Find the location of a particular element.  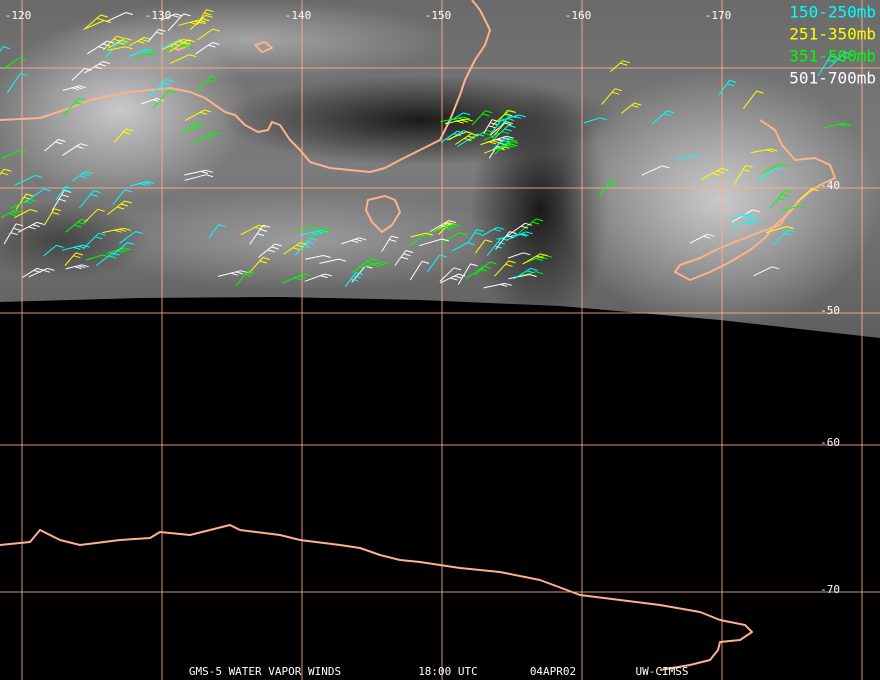

footer-text: GMS-5 WATER VAPOR WINDS is located at coordinates (265, 671).